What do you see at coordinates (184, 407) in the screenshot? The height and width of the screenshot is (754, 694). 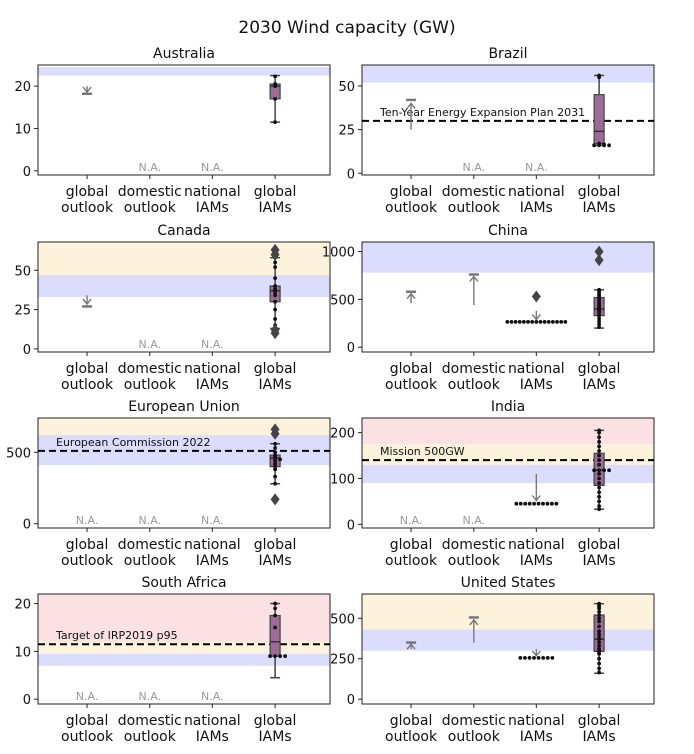 I see `panel-title: European Union` at bounding box center [184, 407].